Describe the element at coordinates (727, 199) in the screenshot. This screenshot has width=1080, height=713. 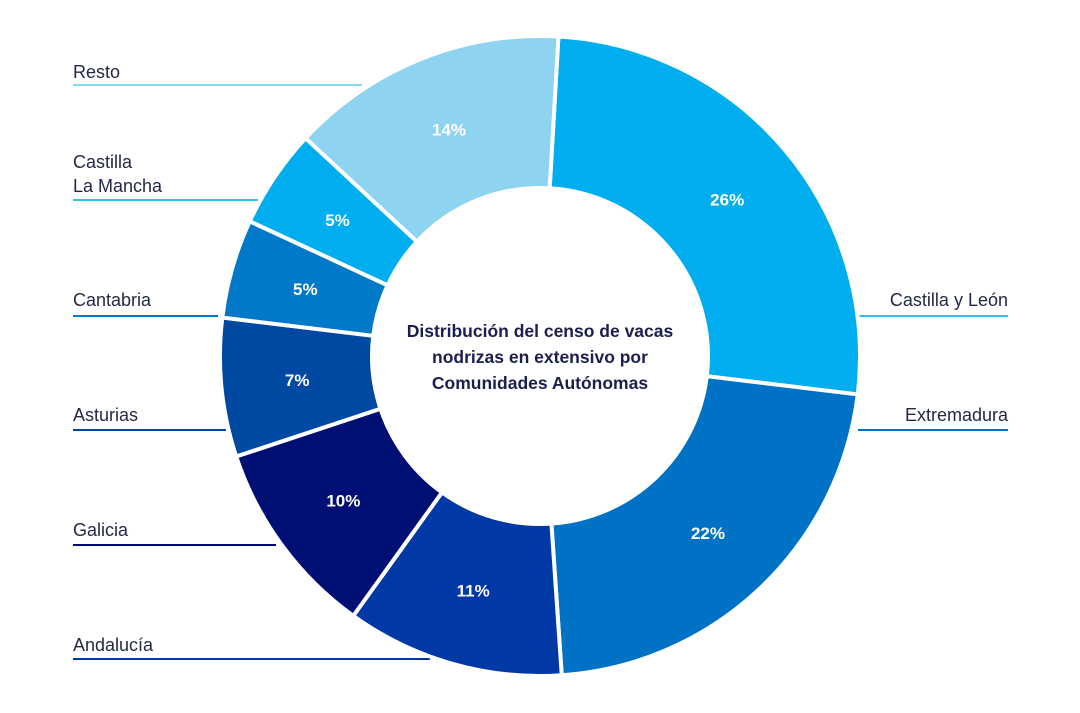
I see `slice-value-label-castilla-y-leon: 26%` at that location.